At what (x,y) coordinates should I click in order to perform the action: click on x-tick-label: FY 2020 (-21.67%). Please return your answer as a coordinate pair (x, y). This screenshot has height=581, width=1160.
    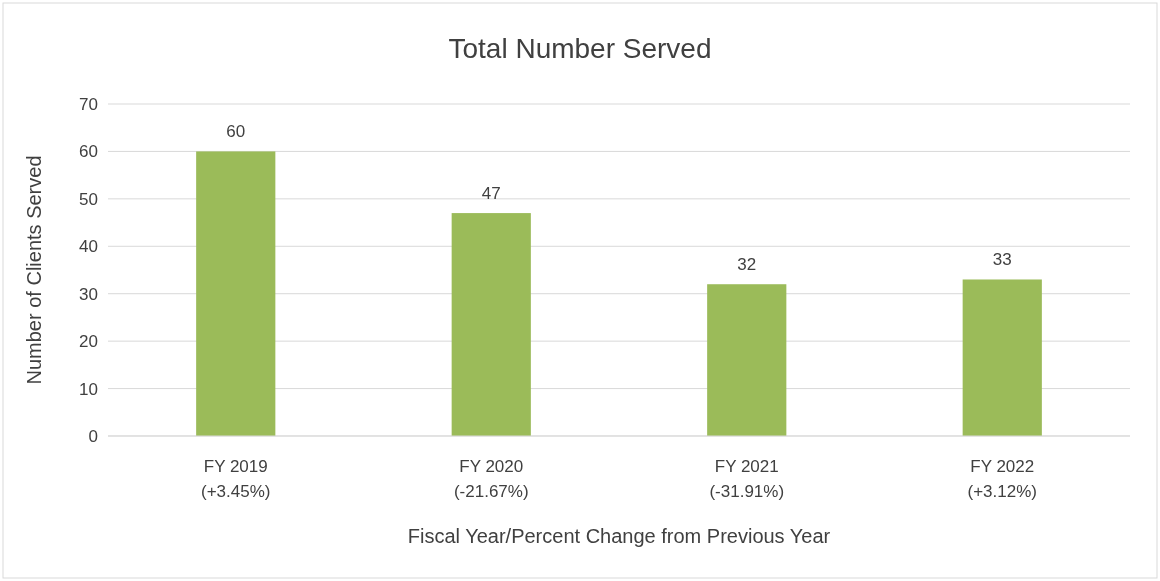
    Looking at the image, I should click on (491, 479).